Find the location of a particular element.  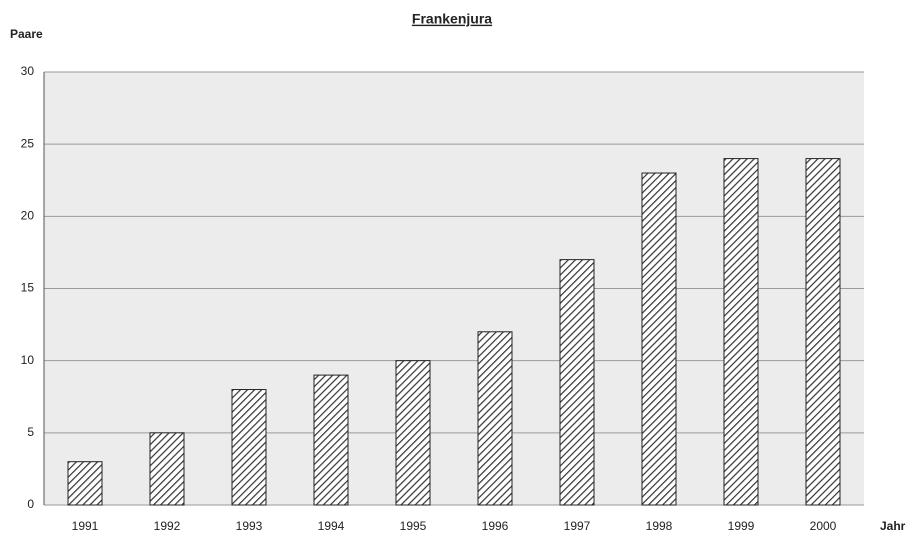

x-tick-label: 1994 is located at coordinates (331, 526).